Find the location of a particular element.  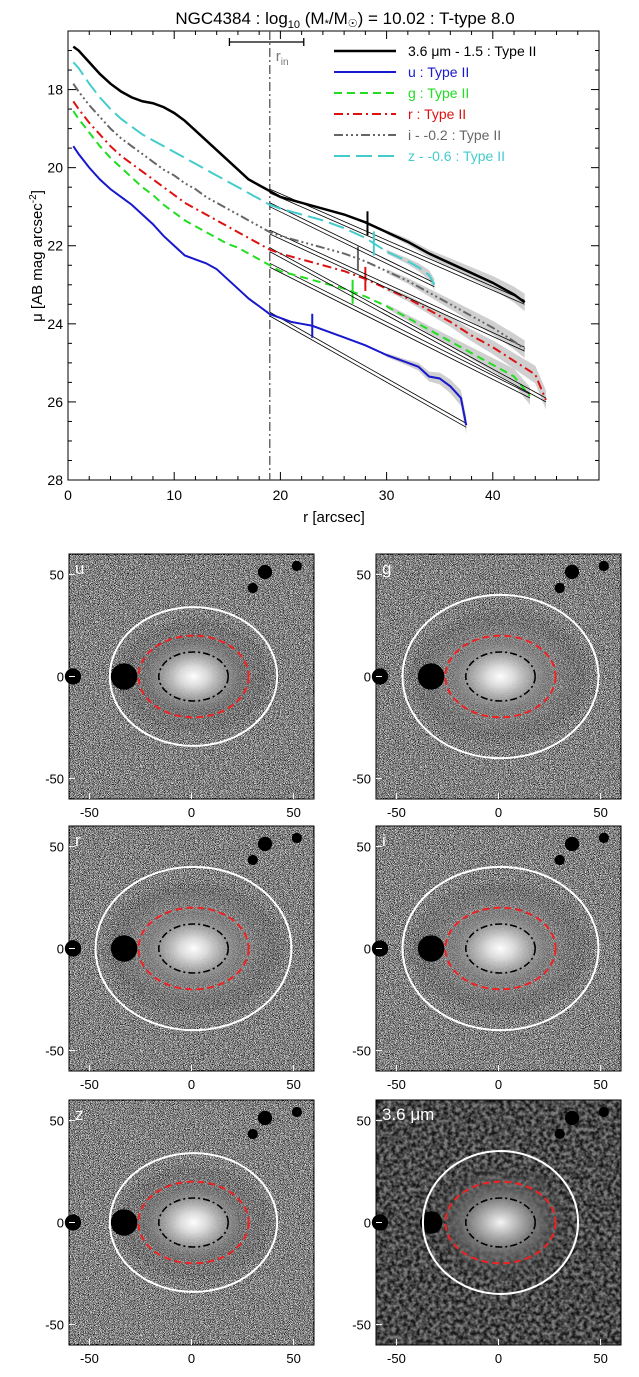

panel-label: u is located at coordinates (79, 568).